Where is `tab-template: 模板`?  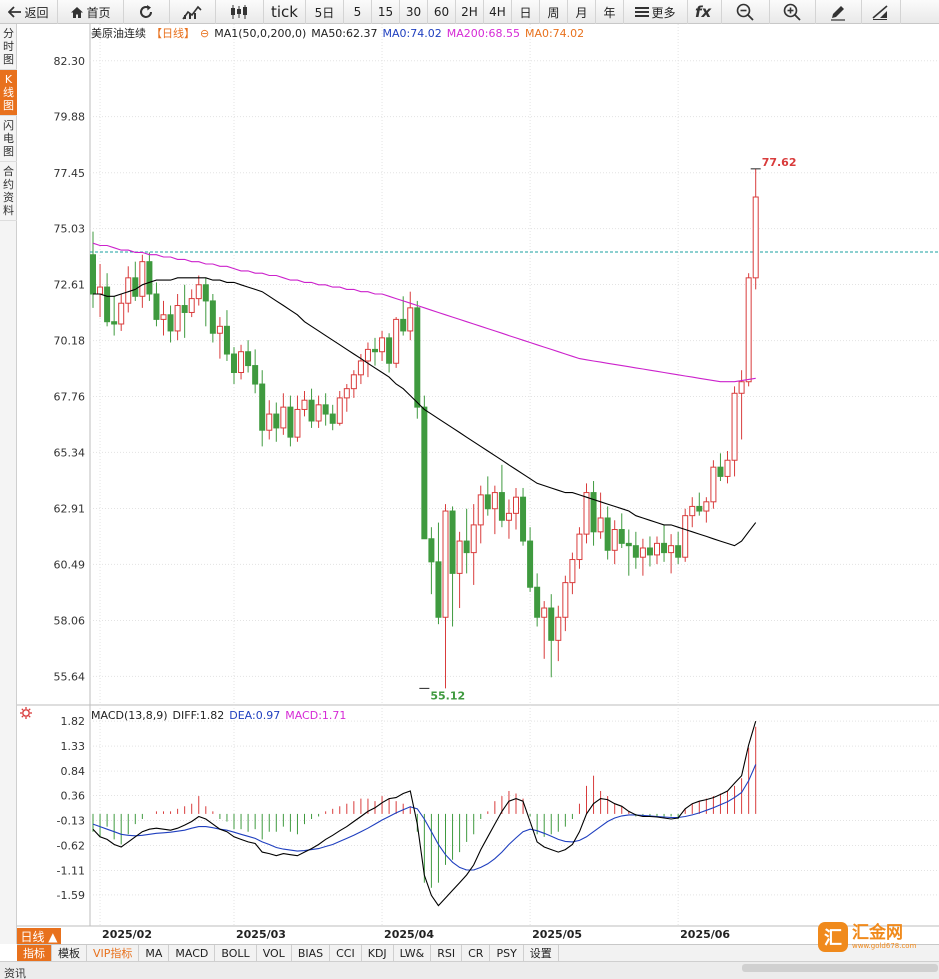 tab-template: 模板 is located at coordinates (69, 953).